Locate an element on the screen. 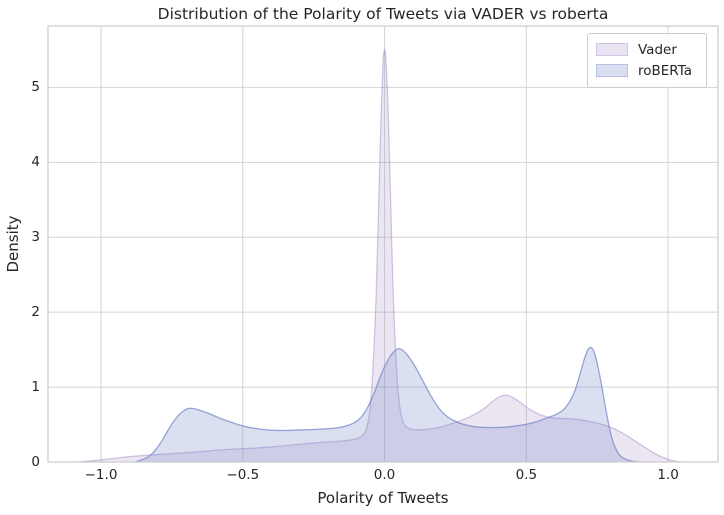 Image resolution: width=724 pixels, height=515 pixels. y-tick-label: 4 is located at coordinates (35, 162).